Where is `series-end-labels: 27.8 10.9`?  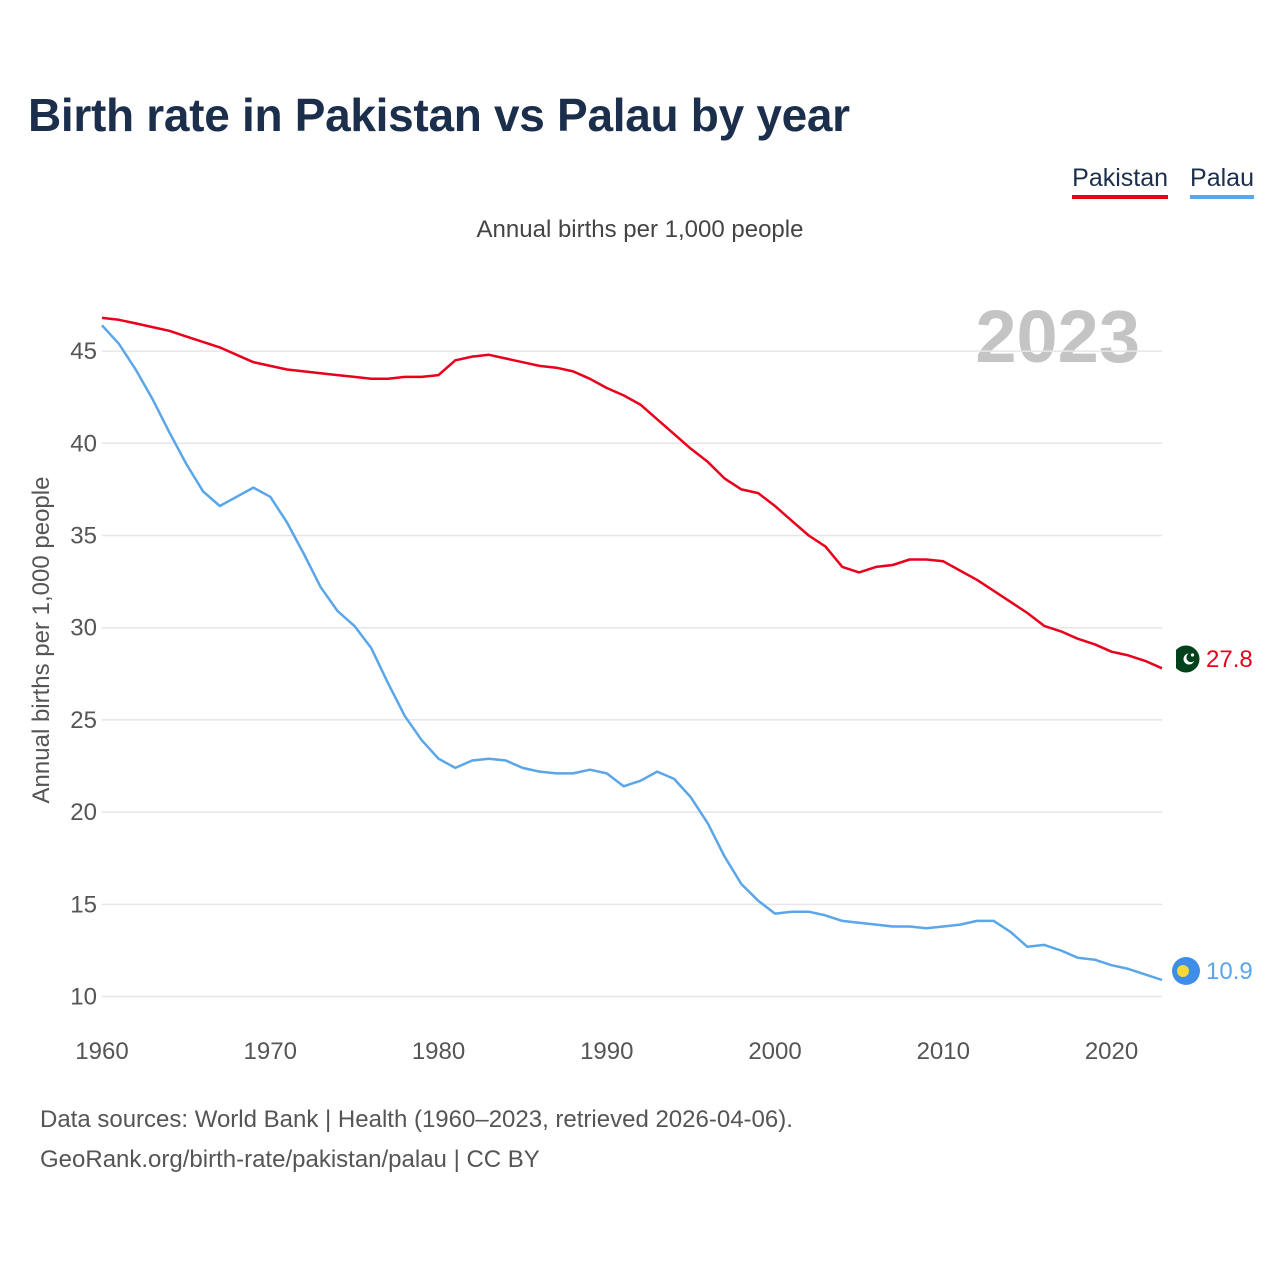 series-end-labels: 27.8 10.9 is located at coordinates (1229, 815).